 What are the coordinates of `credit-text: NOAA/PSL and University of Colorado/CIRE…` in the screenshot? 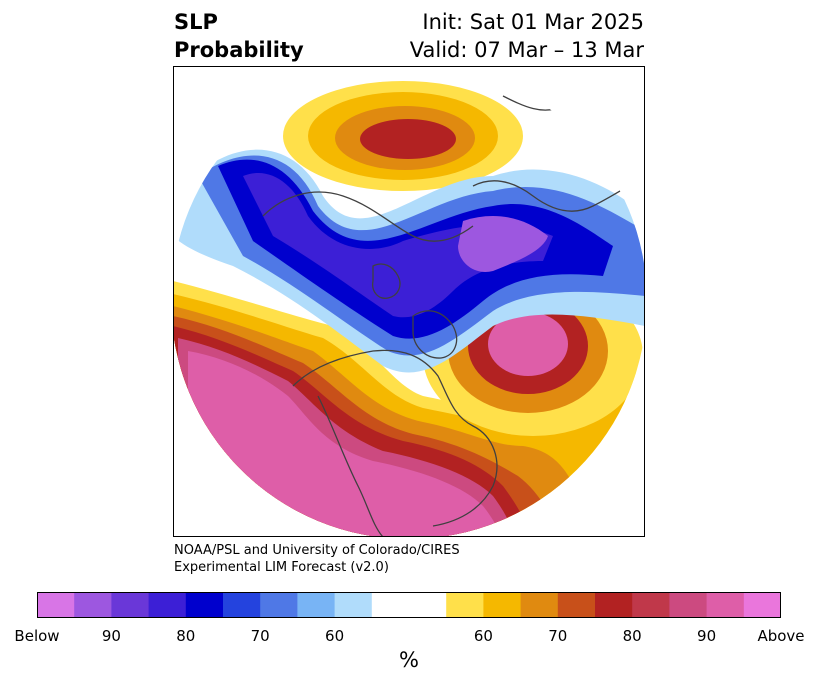 It's located at (317, 559).